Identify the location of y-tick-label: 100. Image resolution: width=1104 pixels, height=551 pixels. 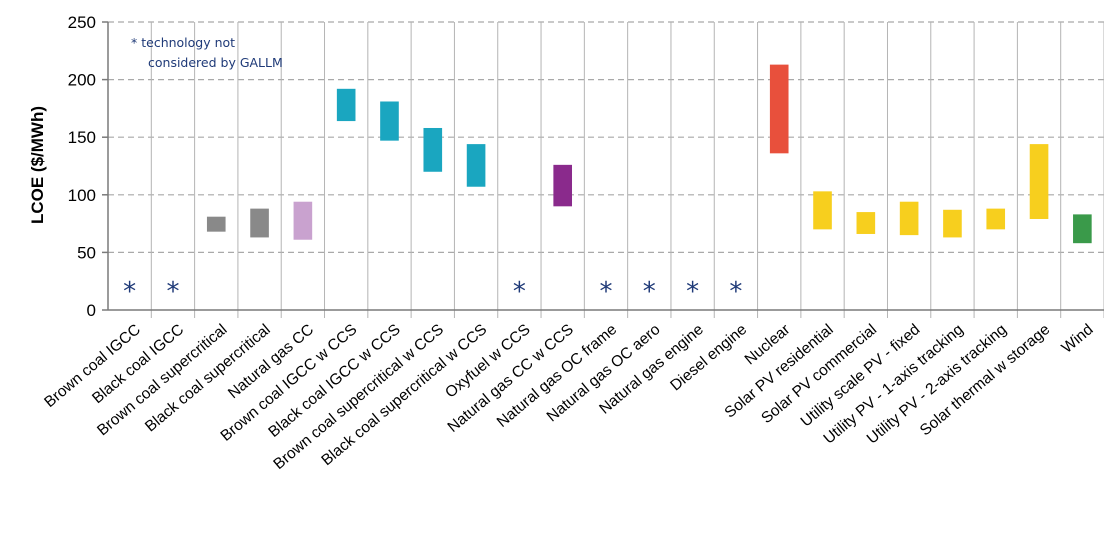
(82, 195).